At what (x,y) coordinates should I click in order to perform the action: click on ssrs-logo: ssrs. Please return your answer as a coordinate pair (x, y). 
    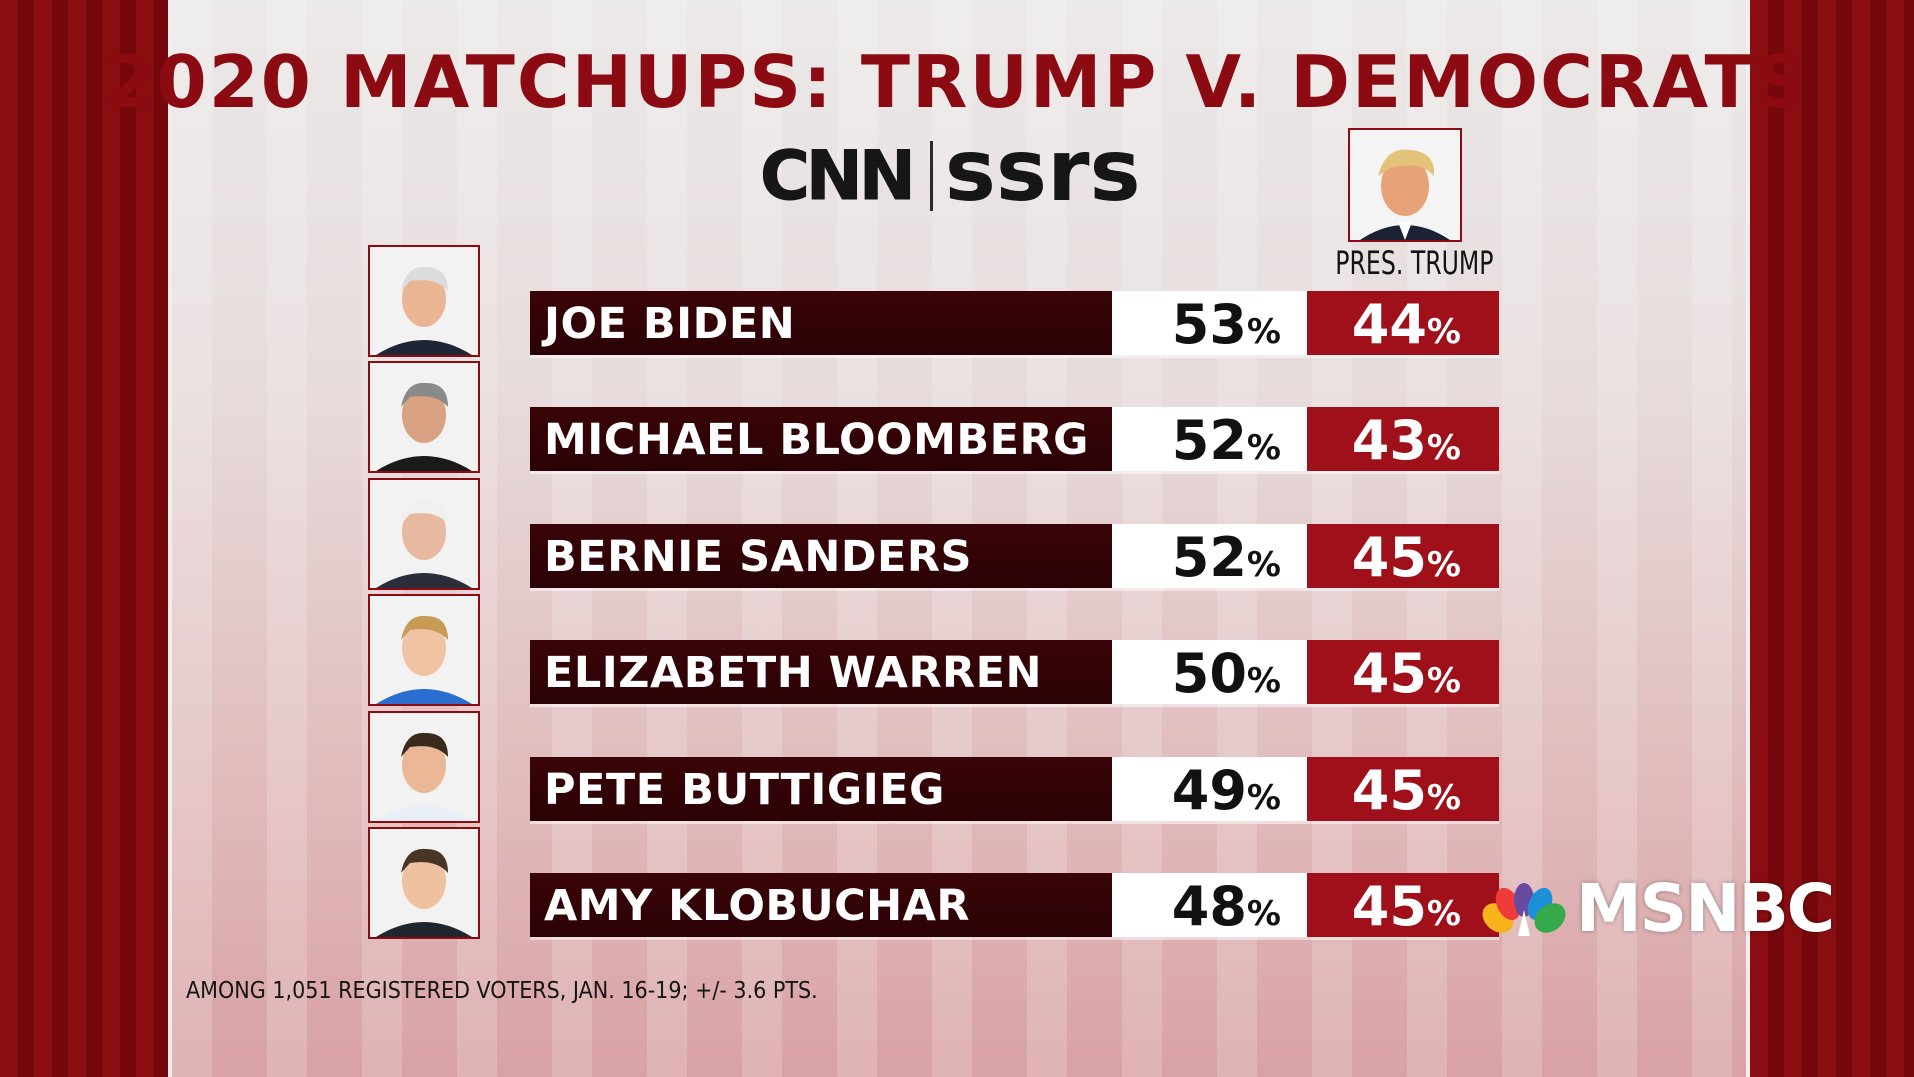
    Looking at the image, I should click on (1042, 171).